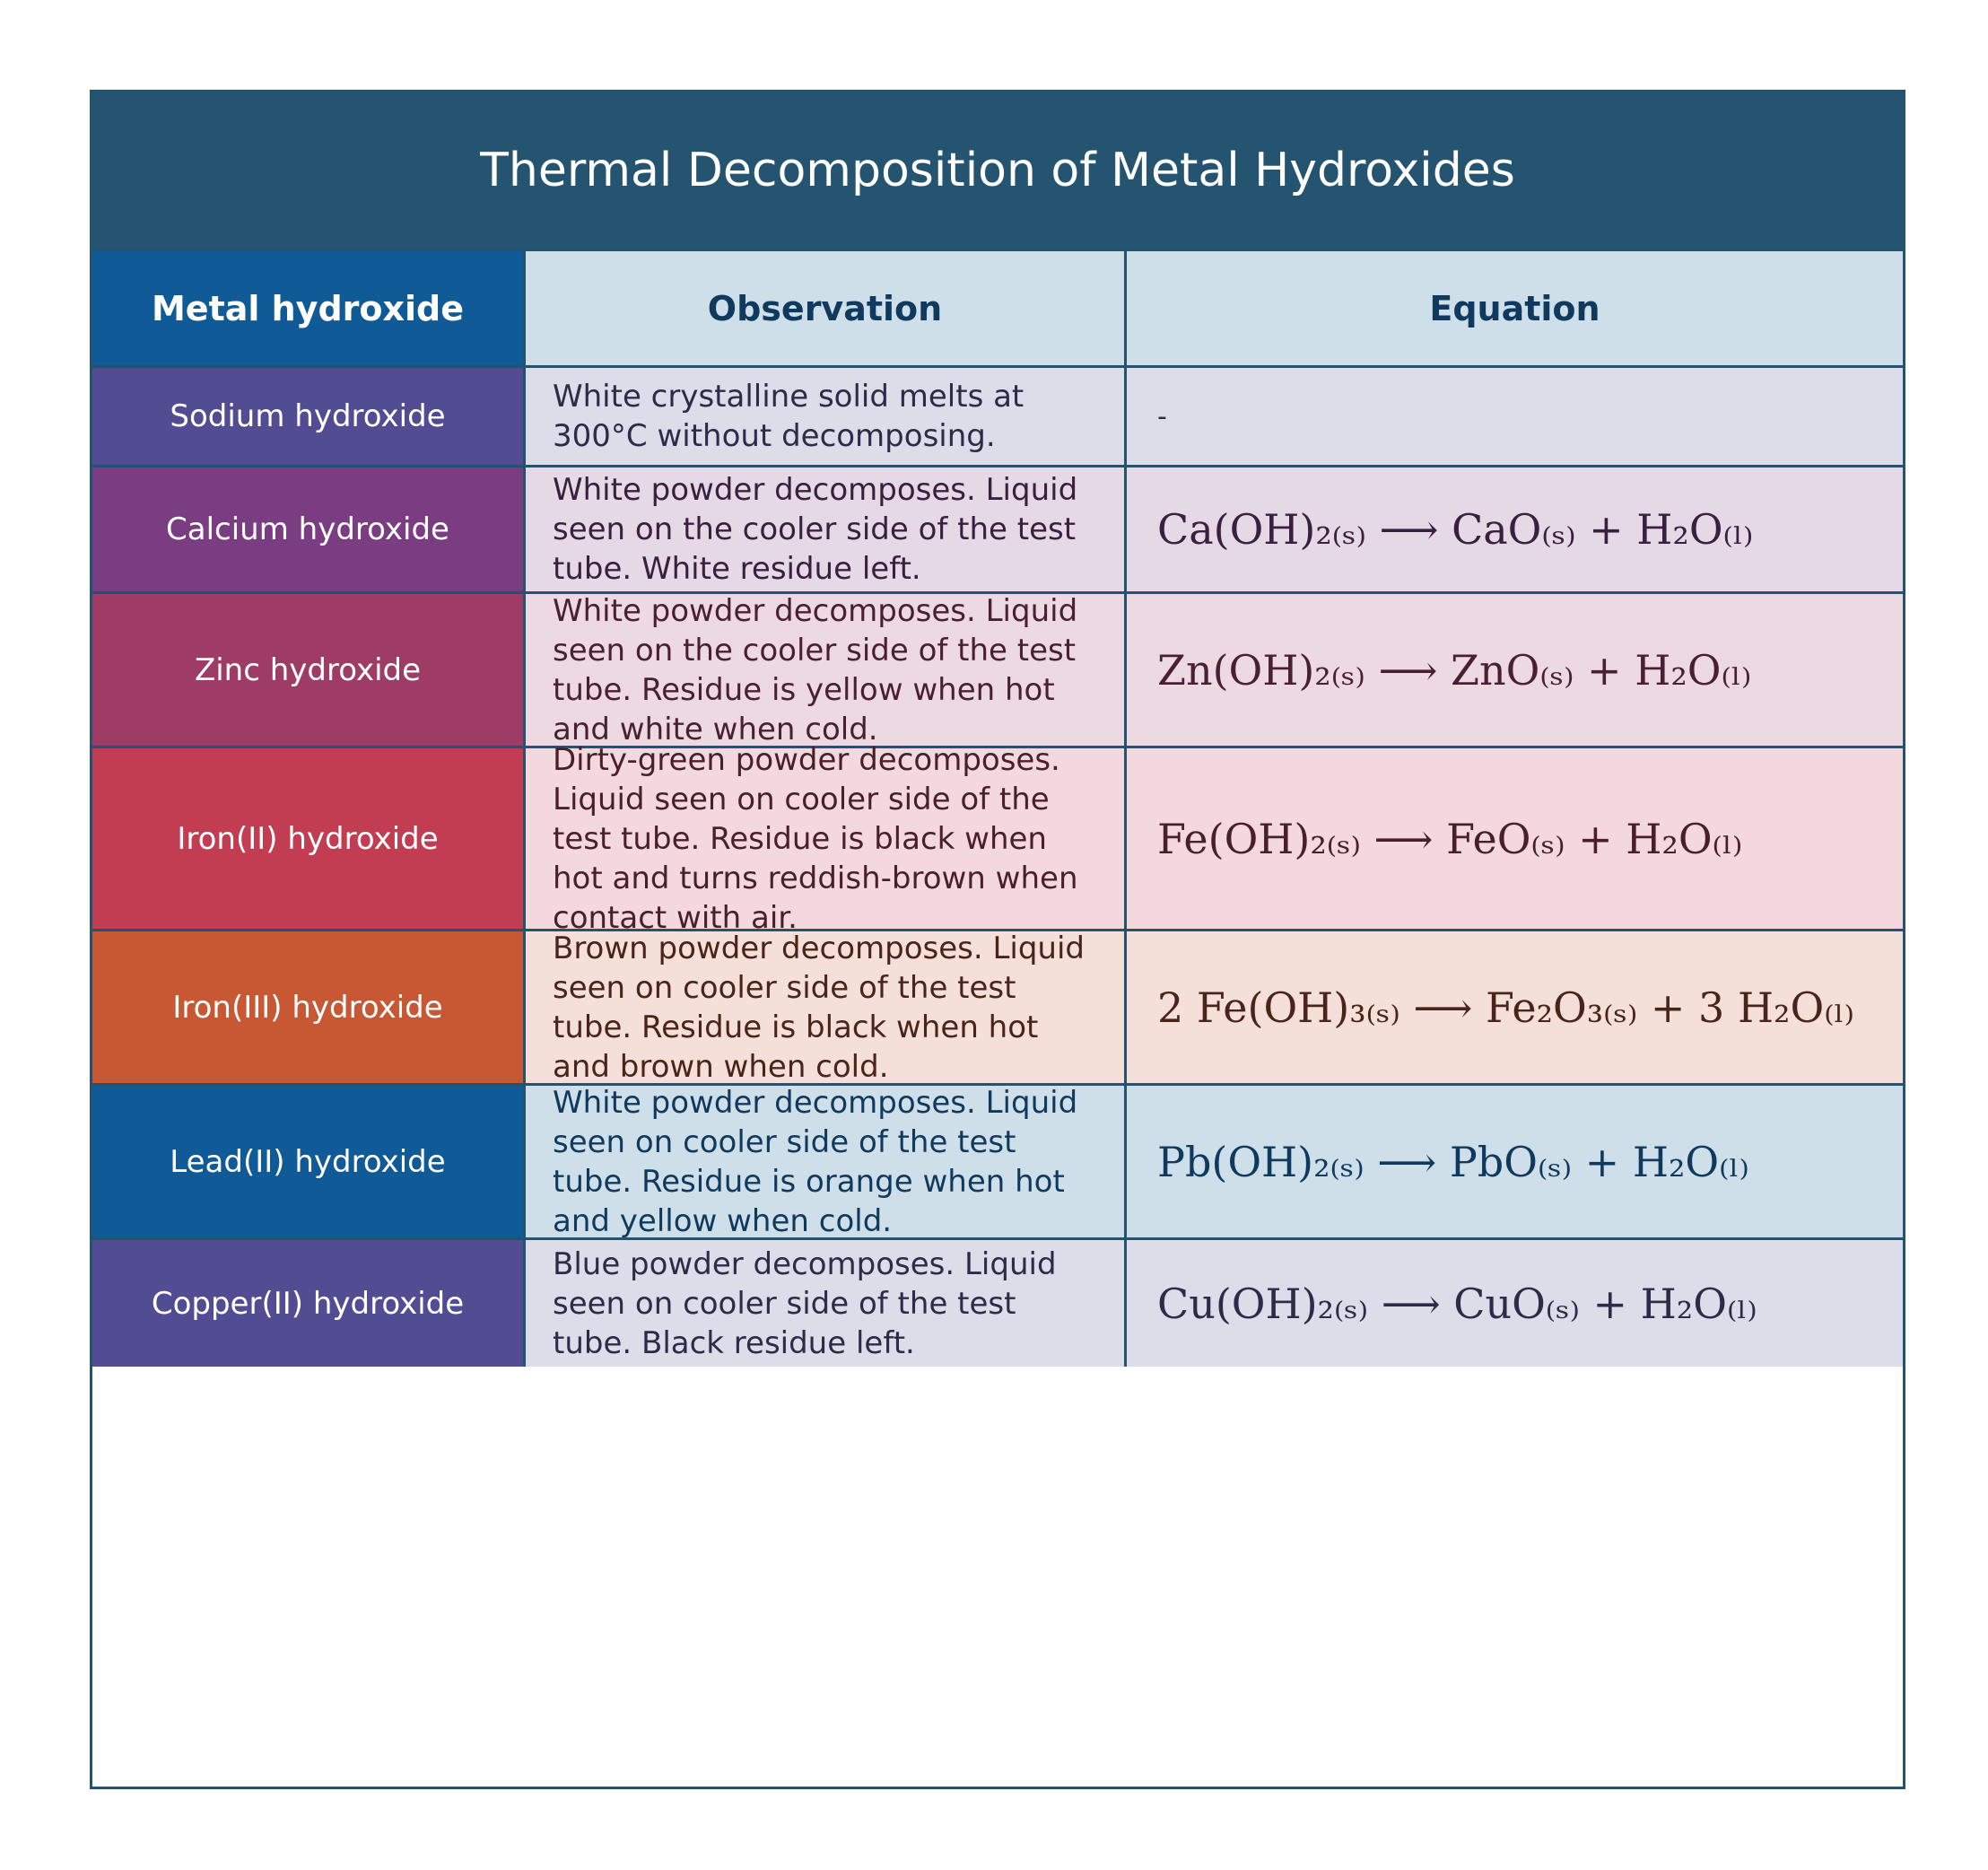  I want to click on header-observation: Observation, so click(823, 308).